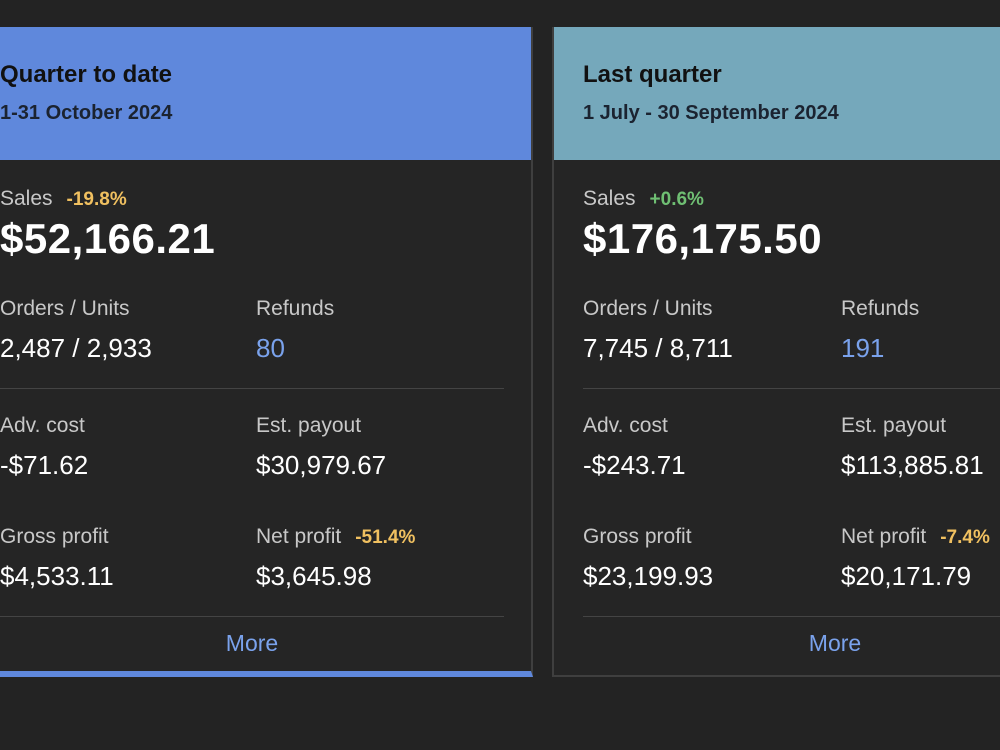 The width and height of the screenshot is (1000, 750). Describe the element at coordinates (648, 558) in the screenshot. I see `gross-profit-metric: Gross profit $23,199.93` at that location.